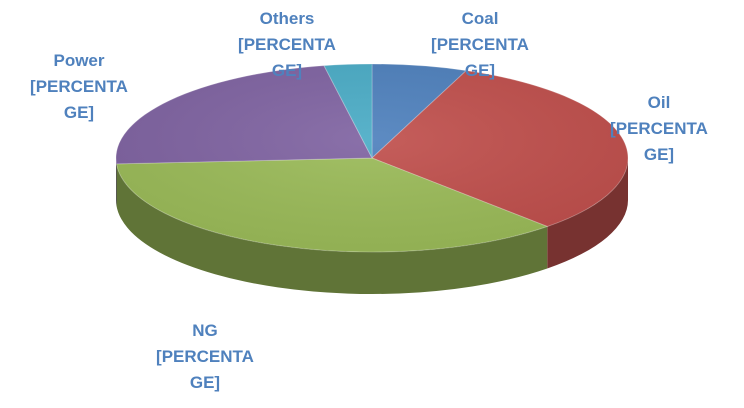 The height and width of the screenshot is (408, 744). Describe the element at coordinates (659, 128) in the screenshot. I see `slice-label-oil: Oil [PERCENTA GE]` at that location.